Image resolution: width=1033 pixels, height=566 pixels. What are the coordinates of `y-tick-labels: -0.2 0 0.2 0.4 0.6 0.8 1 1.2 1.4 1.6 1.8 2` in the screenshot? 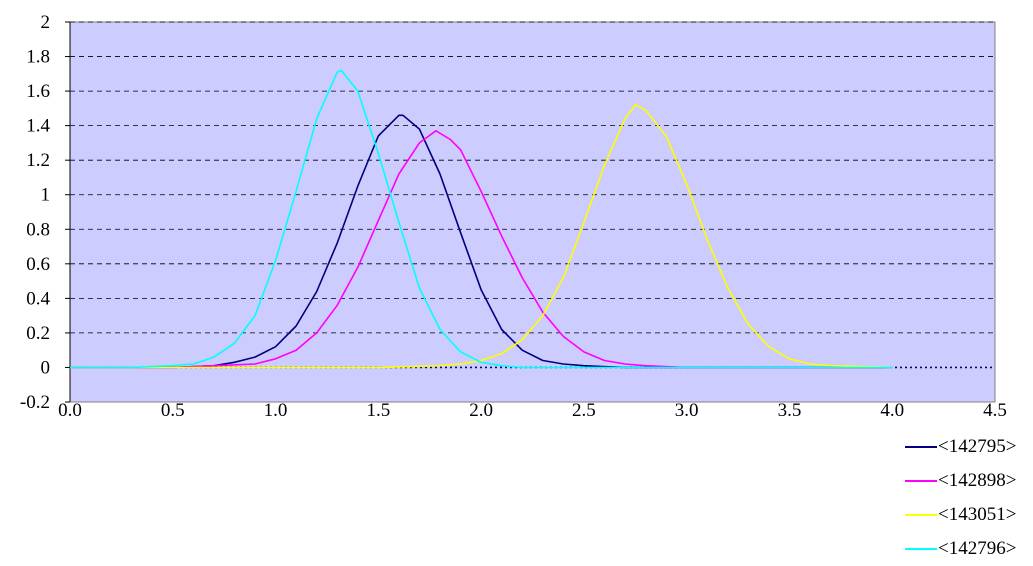 It's located at (35, 212).